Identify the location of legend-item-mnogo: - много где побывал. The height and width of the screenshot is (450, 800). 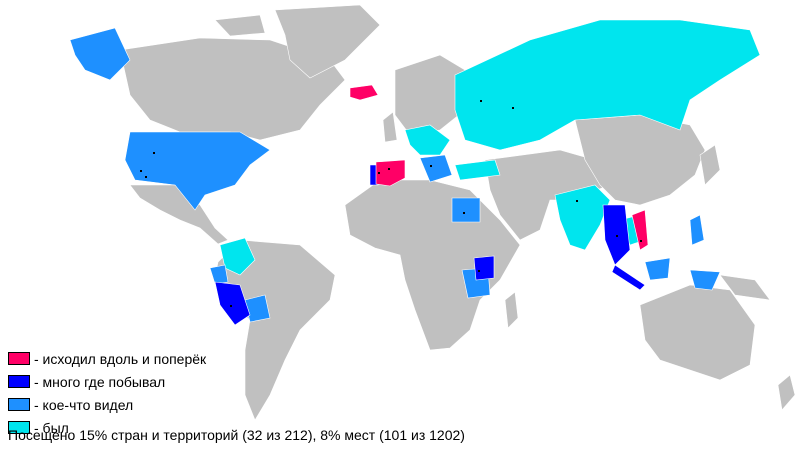
(107, 381).